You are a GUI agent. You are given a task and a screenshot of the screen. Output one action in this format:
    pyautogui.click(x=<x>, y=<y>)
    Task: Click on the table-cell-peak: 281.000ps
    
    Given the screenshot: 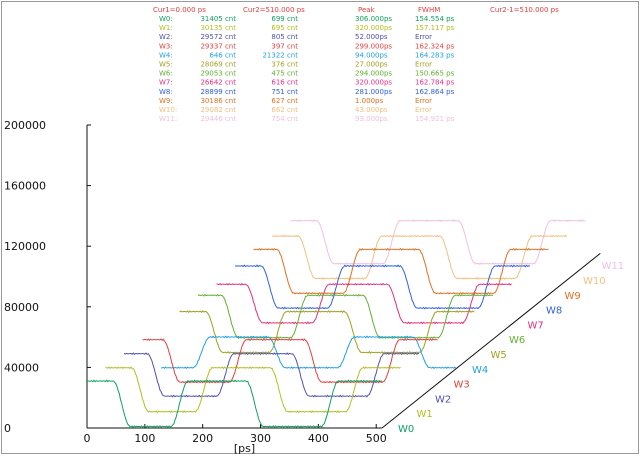 What is the action you would take?
    pyautogui.click(x=373, y=92)
    